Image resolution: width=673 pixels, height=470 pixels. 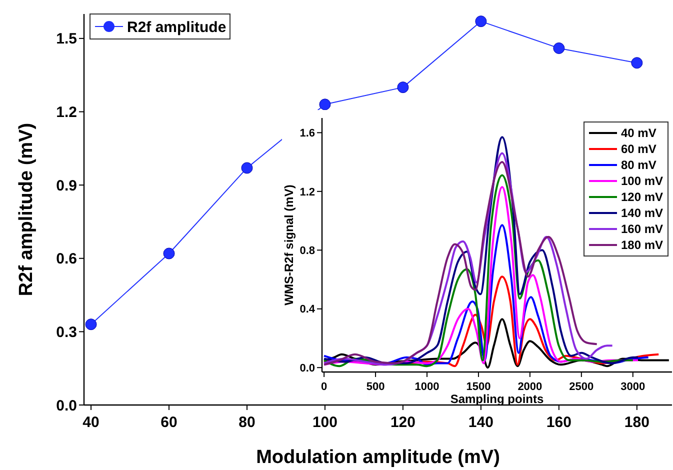 What do you see at coordinates (638, 133) in the screenshot?
I see `legend-label: 40 mV` at bounding box center [638, 133].